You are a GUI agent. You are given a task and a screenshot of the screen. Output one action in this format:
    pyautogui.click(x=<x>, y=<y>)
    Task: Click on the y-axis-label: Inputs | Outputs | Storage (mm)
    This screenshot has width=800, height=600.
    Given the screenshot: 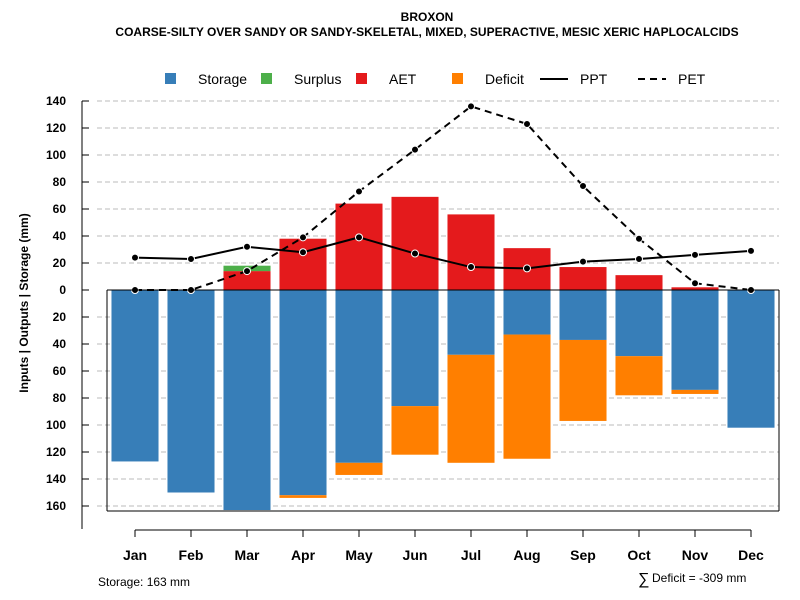 What is the action you would take?
    pyautogui.click(x=24, y=302)
    